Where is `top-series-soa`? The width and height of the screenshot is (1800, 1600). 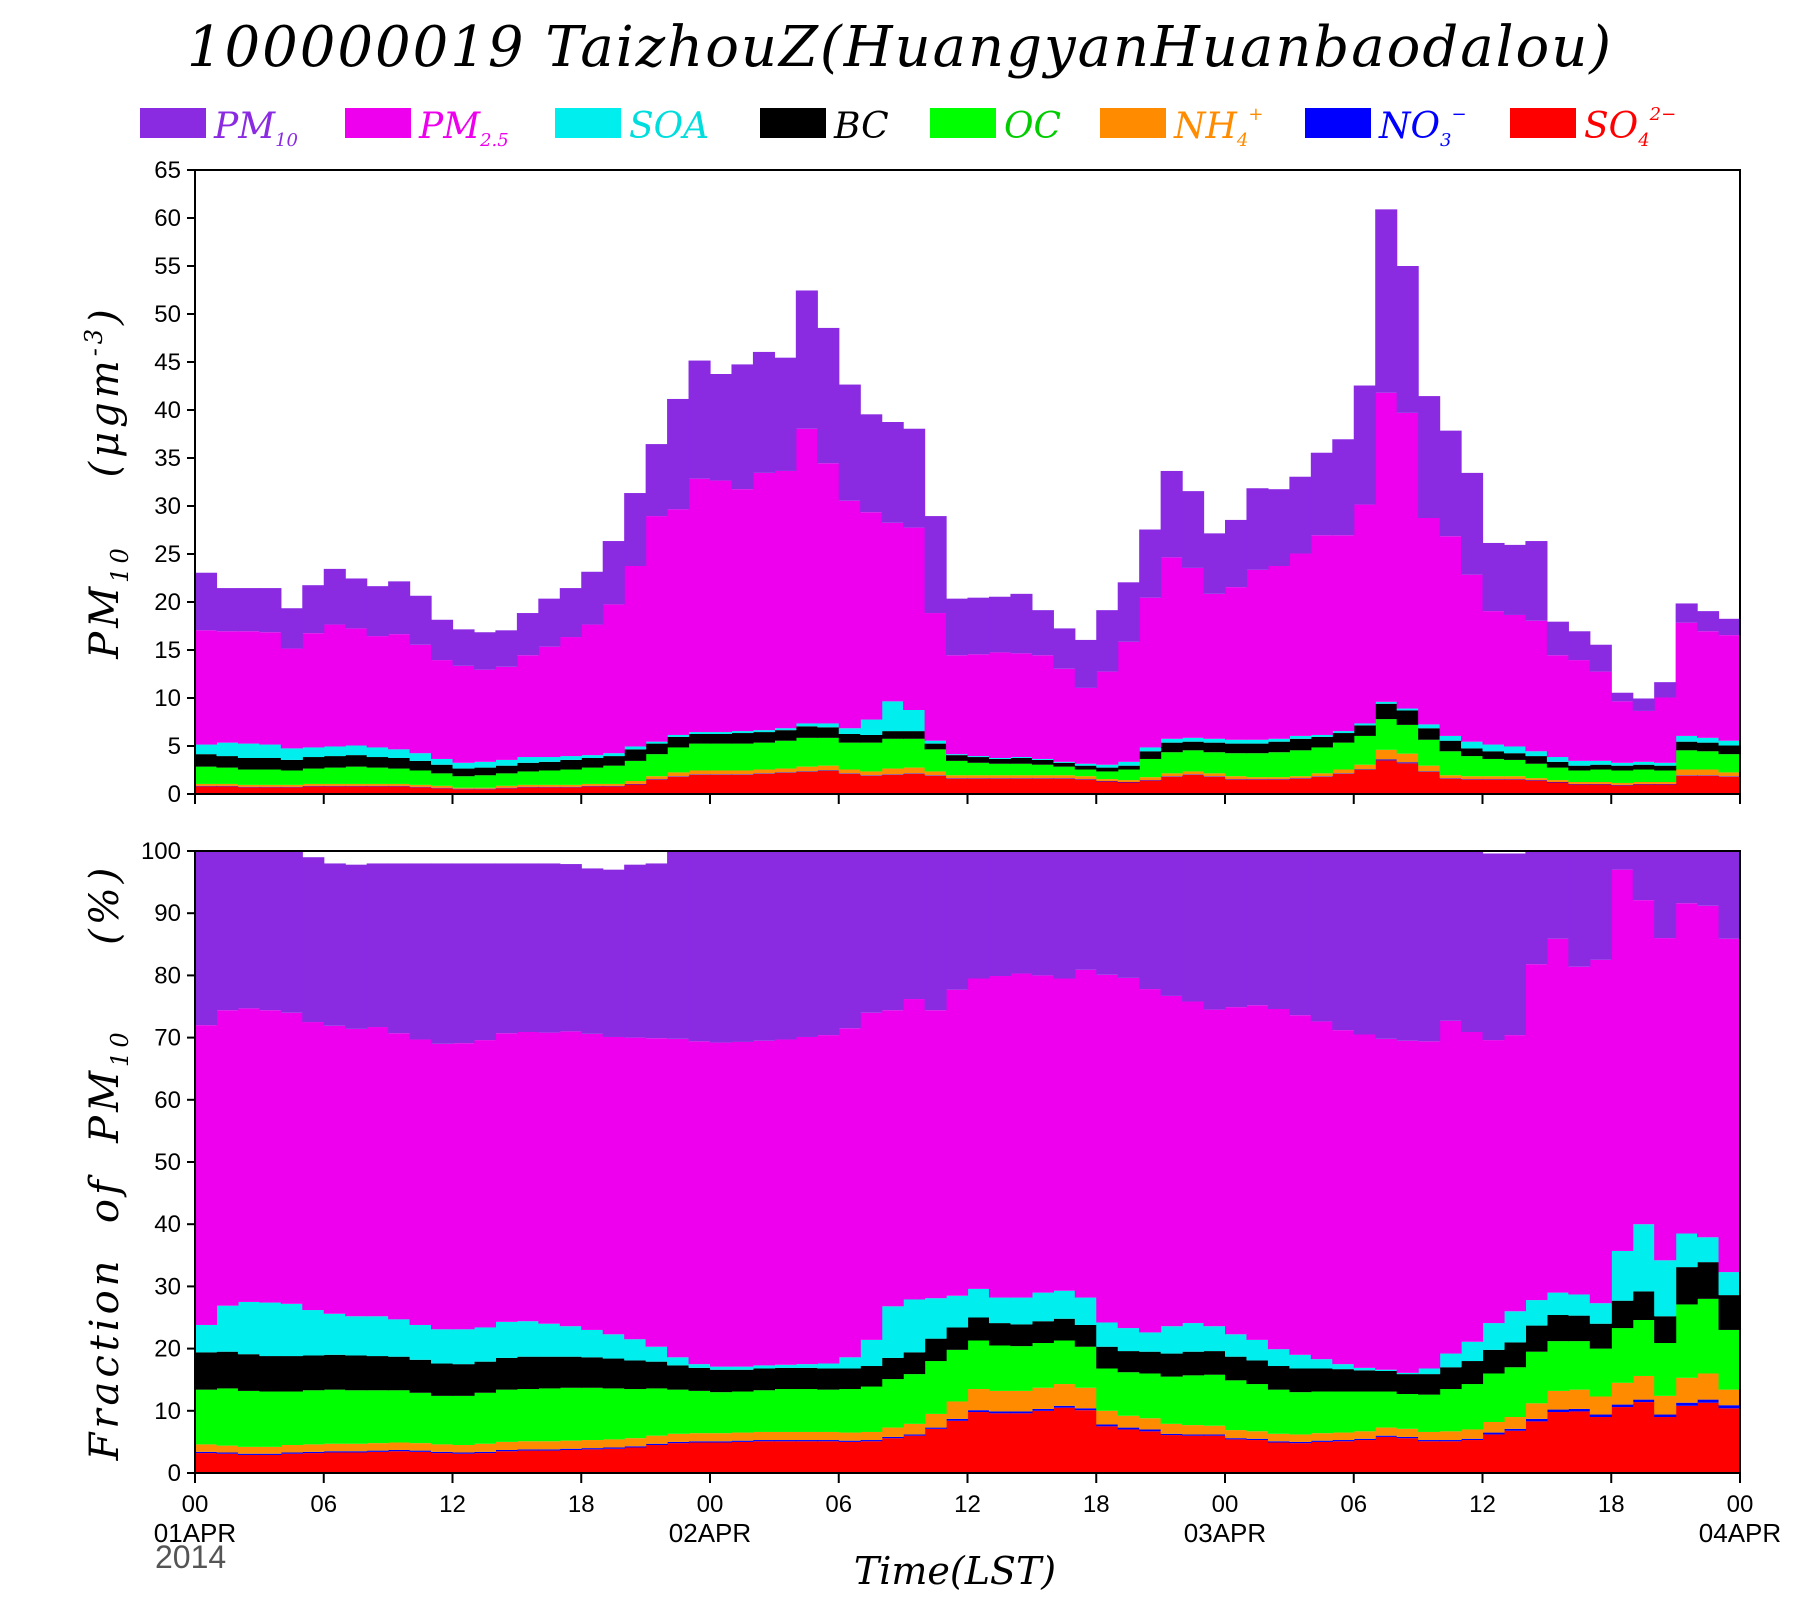 top-series-soa is located at coordinates (968, 735).